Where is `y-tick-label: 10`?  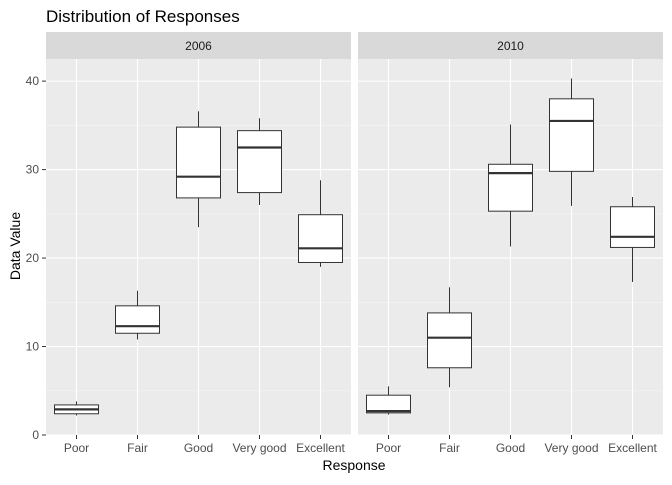 y-tick-label: 10 is located at coordinates (33, 347).